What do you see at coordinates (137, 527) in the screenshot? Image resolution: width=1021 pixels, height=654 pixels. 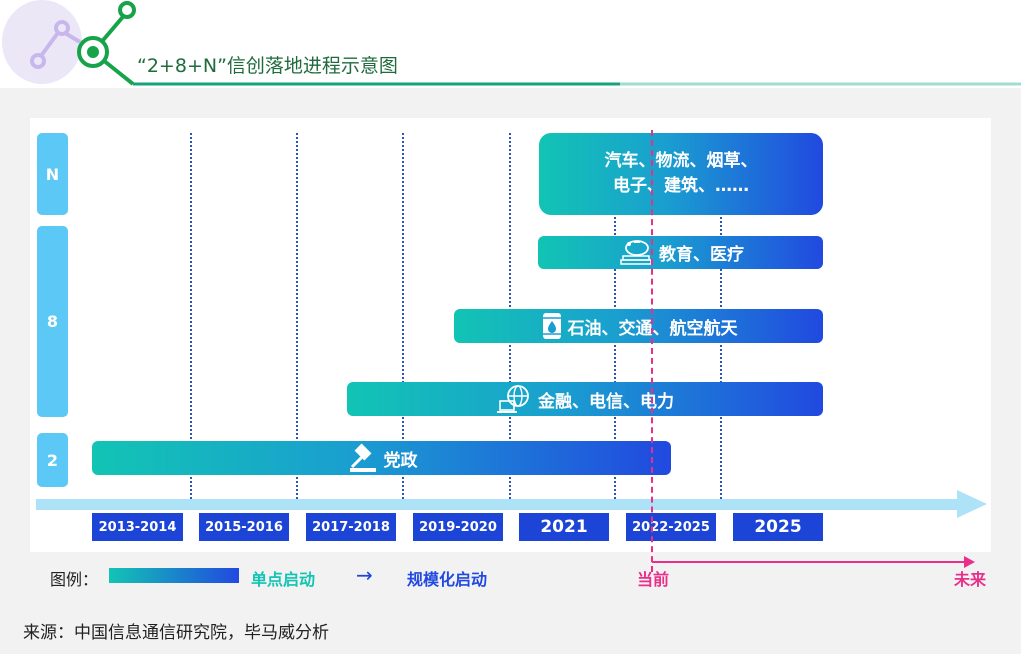 I see `year-label: 2013-2014` at bounding box center [137, 527].